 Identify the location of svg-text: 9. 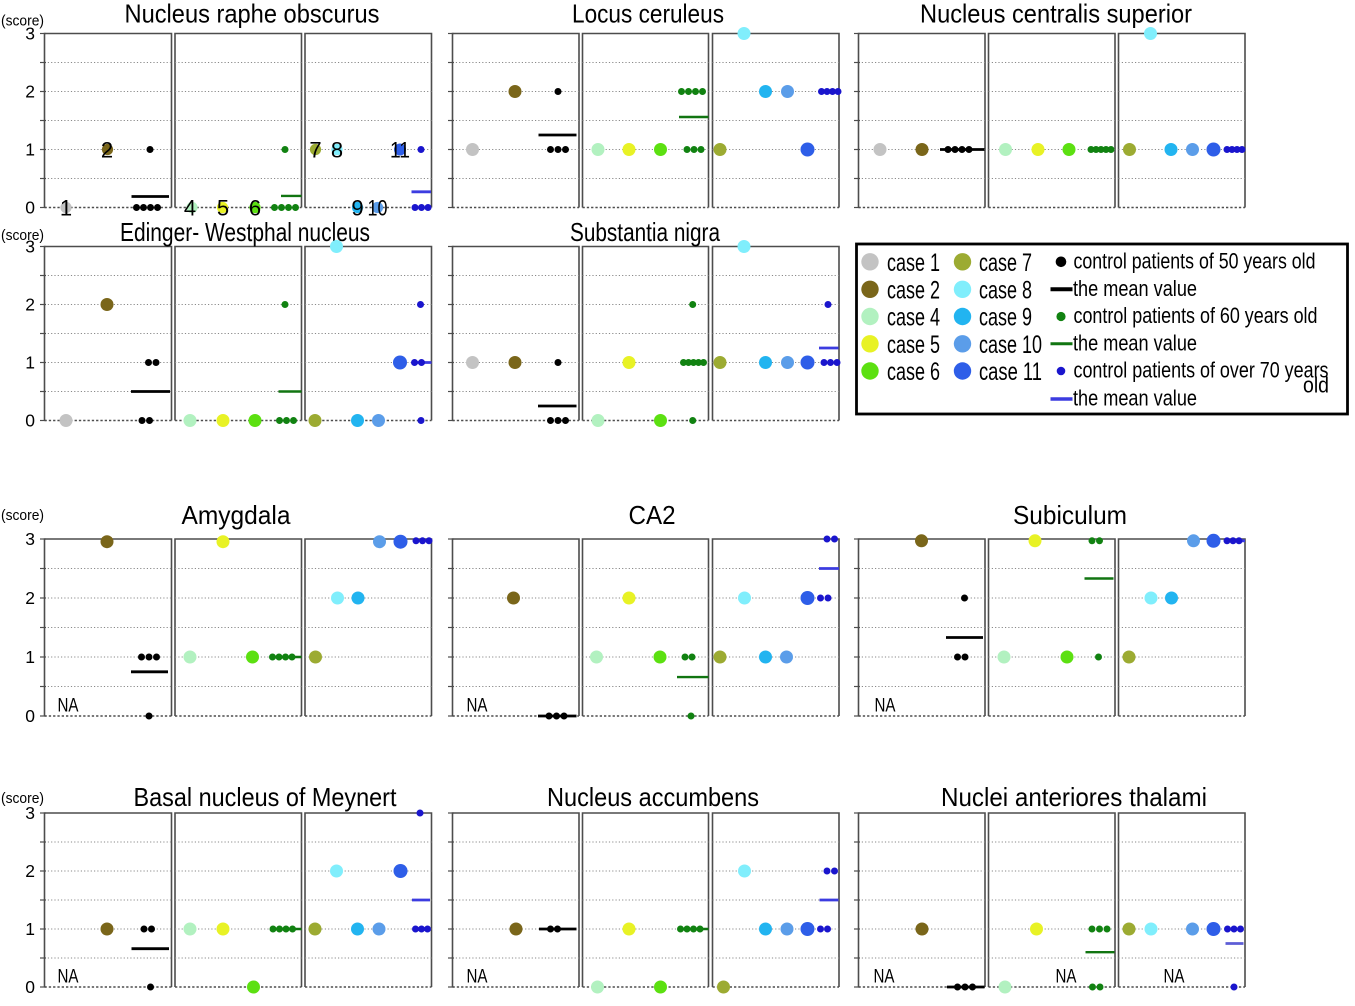
(357, 208).